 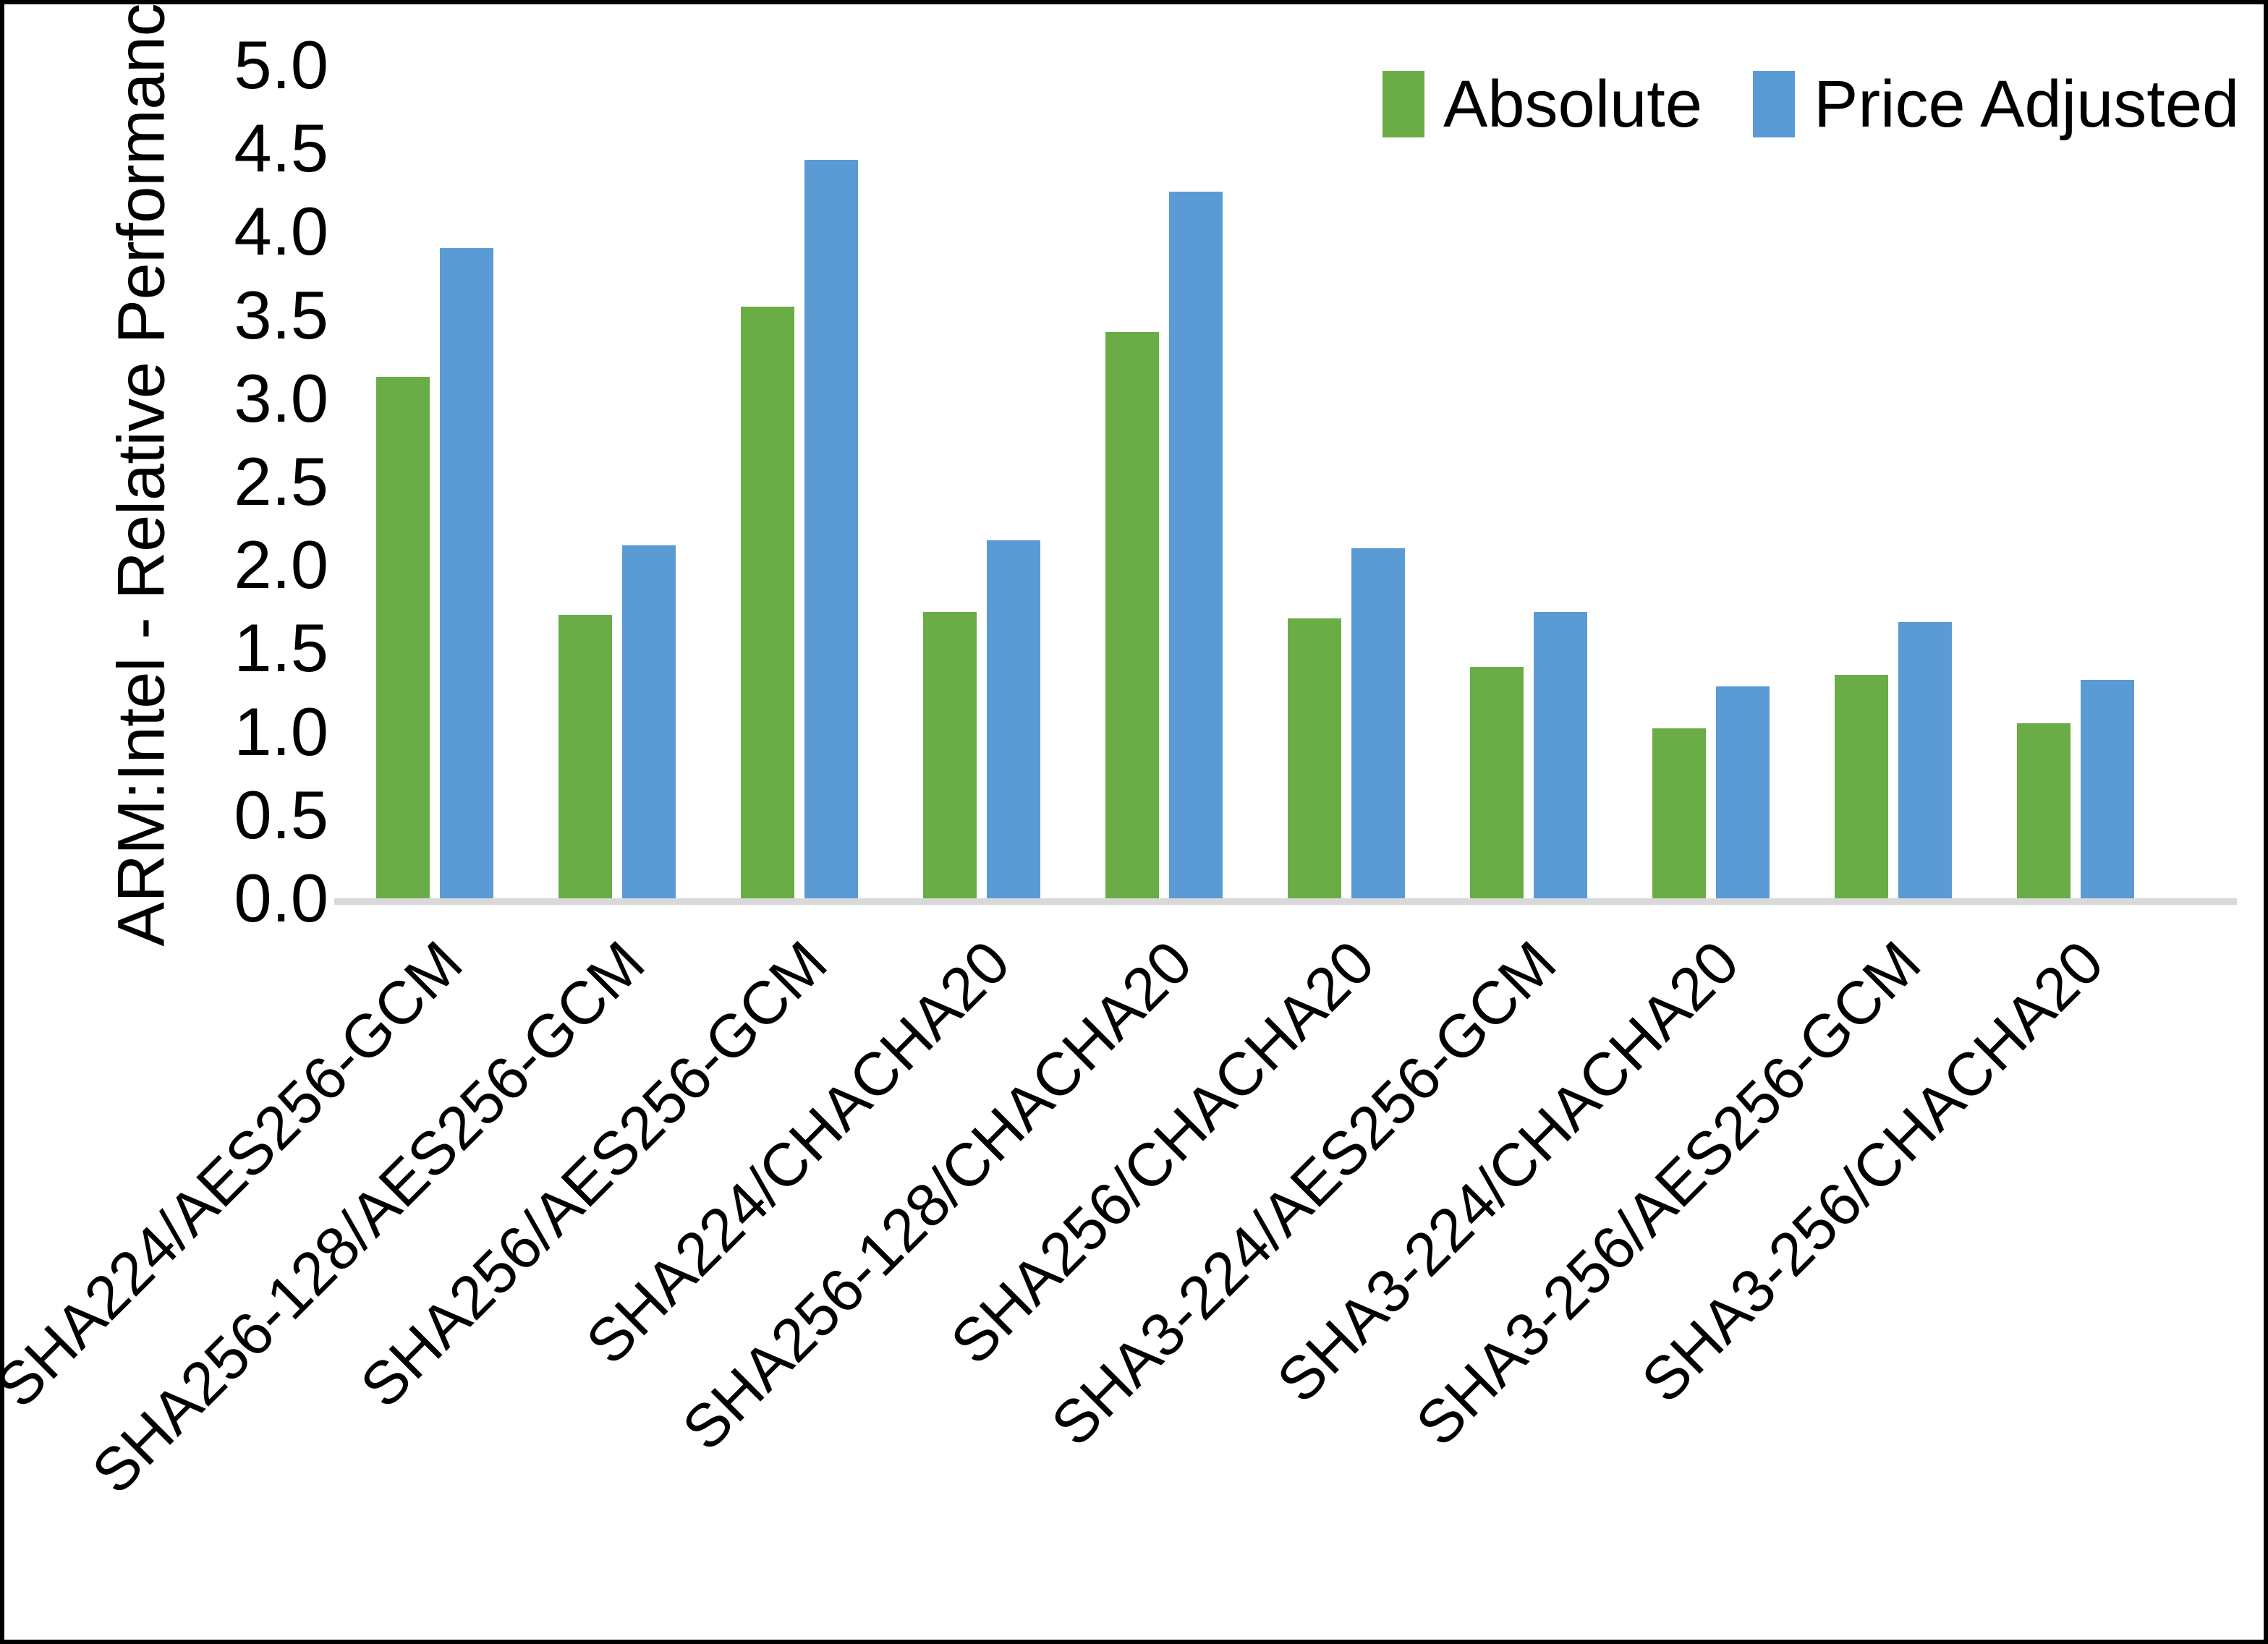 What do you see at coordinates (281, 397) in the screenshot?
I see `y-axis-tick-label: 3.0` at bounding box center [281, 397].